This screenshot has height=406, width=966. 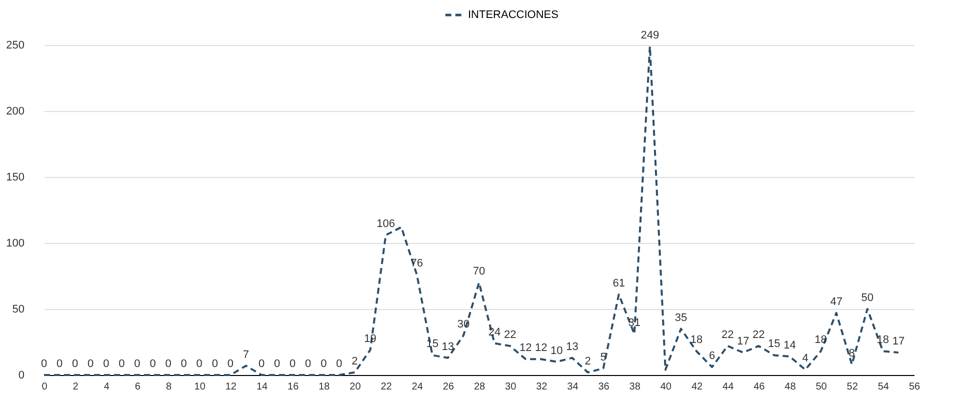 I want to click on data-label: 50, so click(x=867, y=298).